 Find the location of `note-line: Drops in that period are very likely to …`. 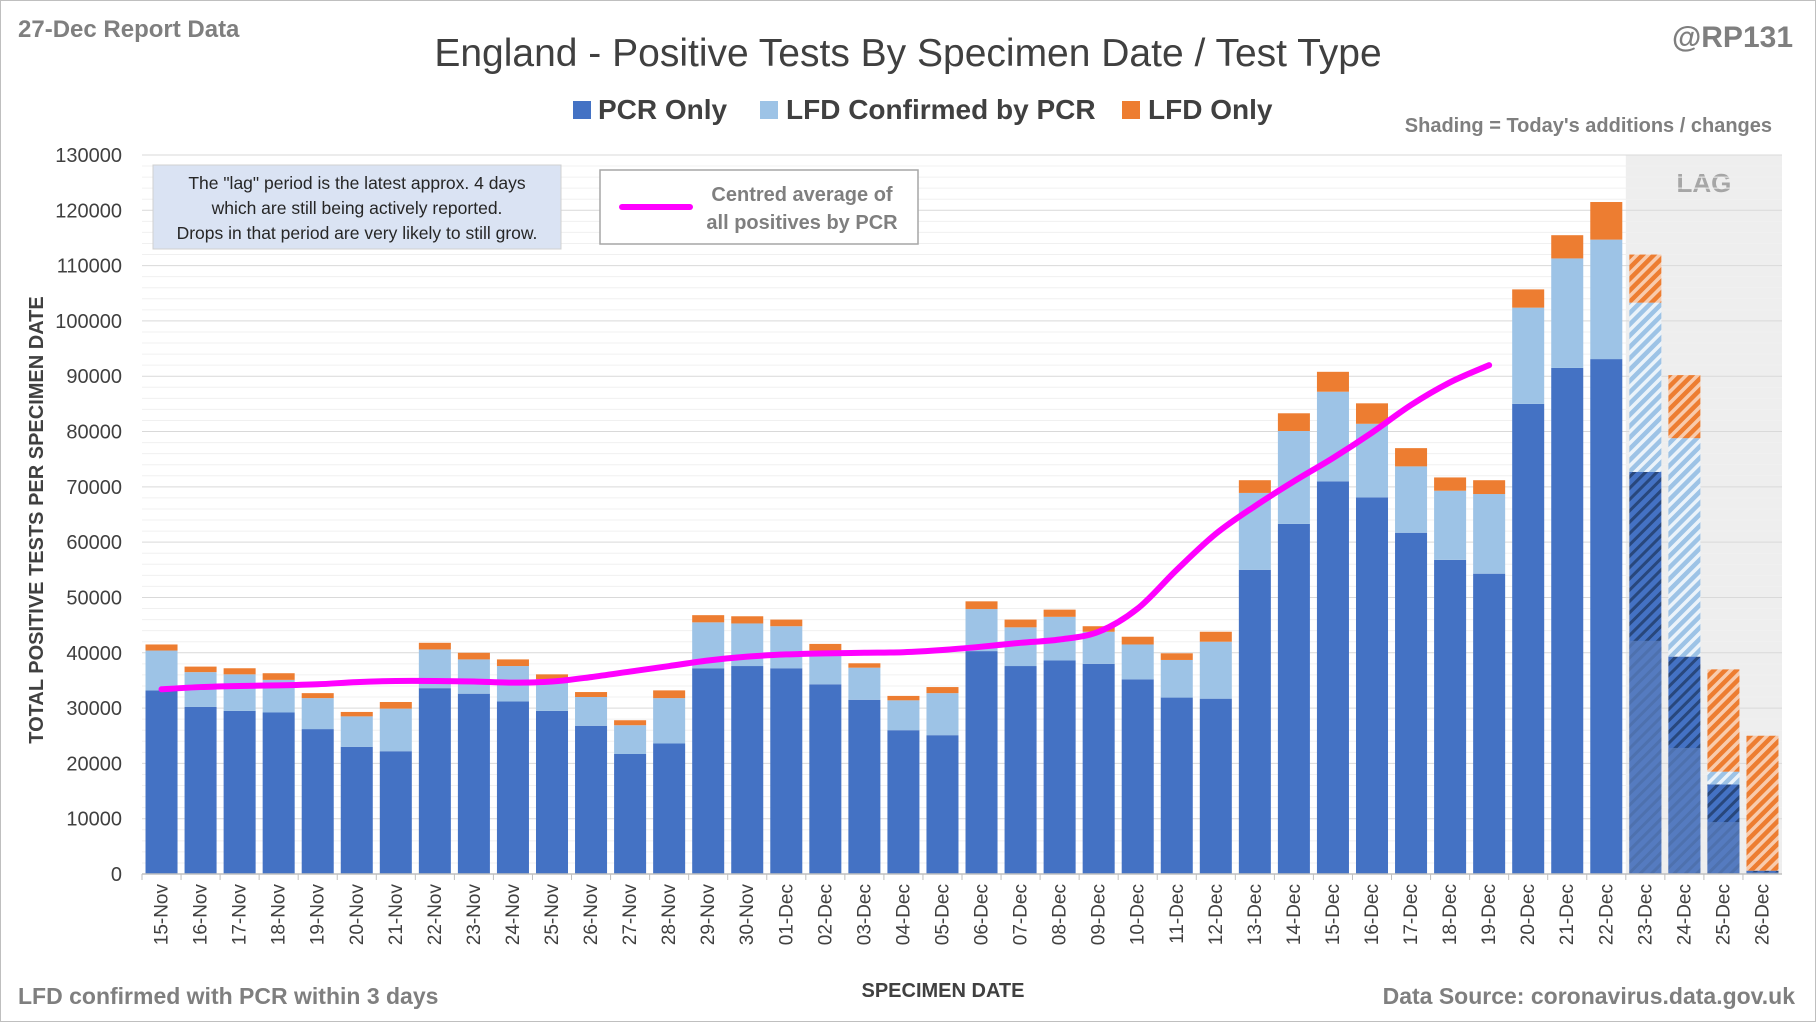

note-line: Drops in that period are very likely to … is located at coordinates (357, 233).